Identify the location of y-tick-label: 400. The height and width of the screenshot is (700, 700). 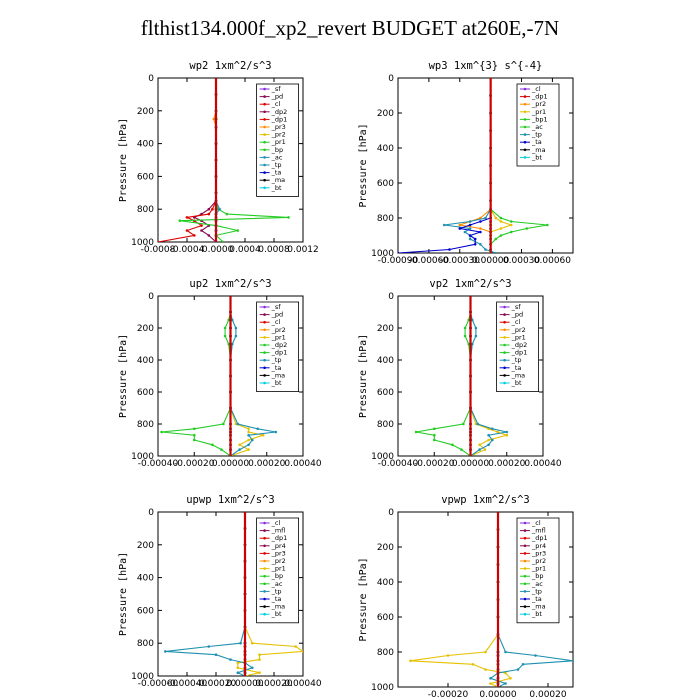
(385, 361).